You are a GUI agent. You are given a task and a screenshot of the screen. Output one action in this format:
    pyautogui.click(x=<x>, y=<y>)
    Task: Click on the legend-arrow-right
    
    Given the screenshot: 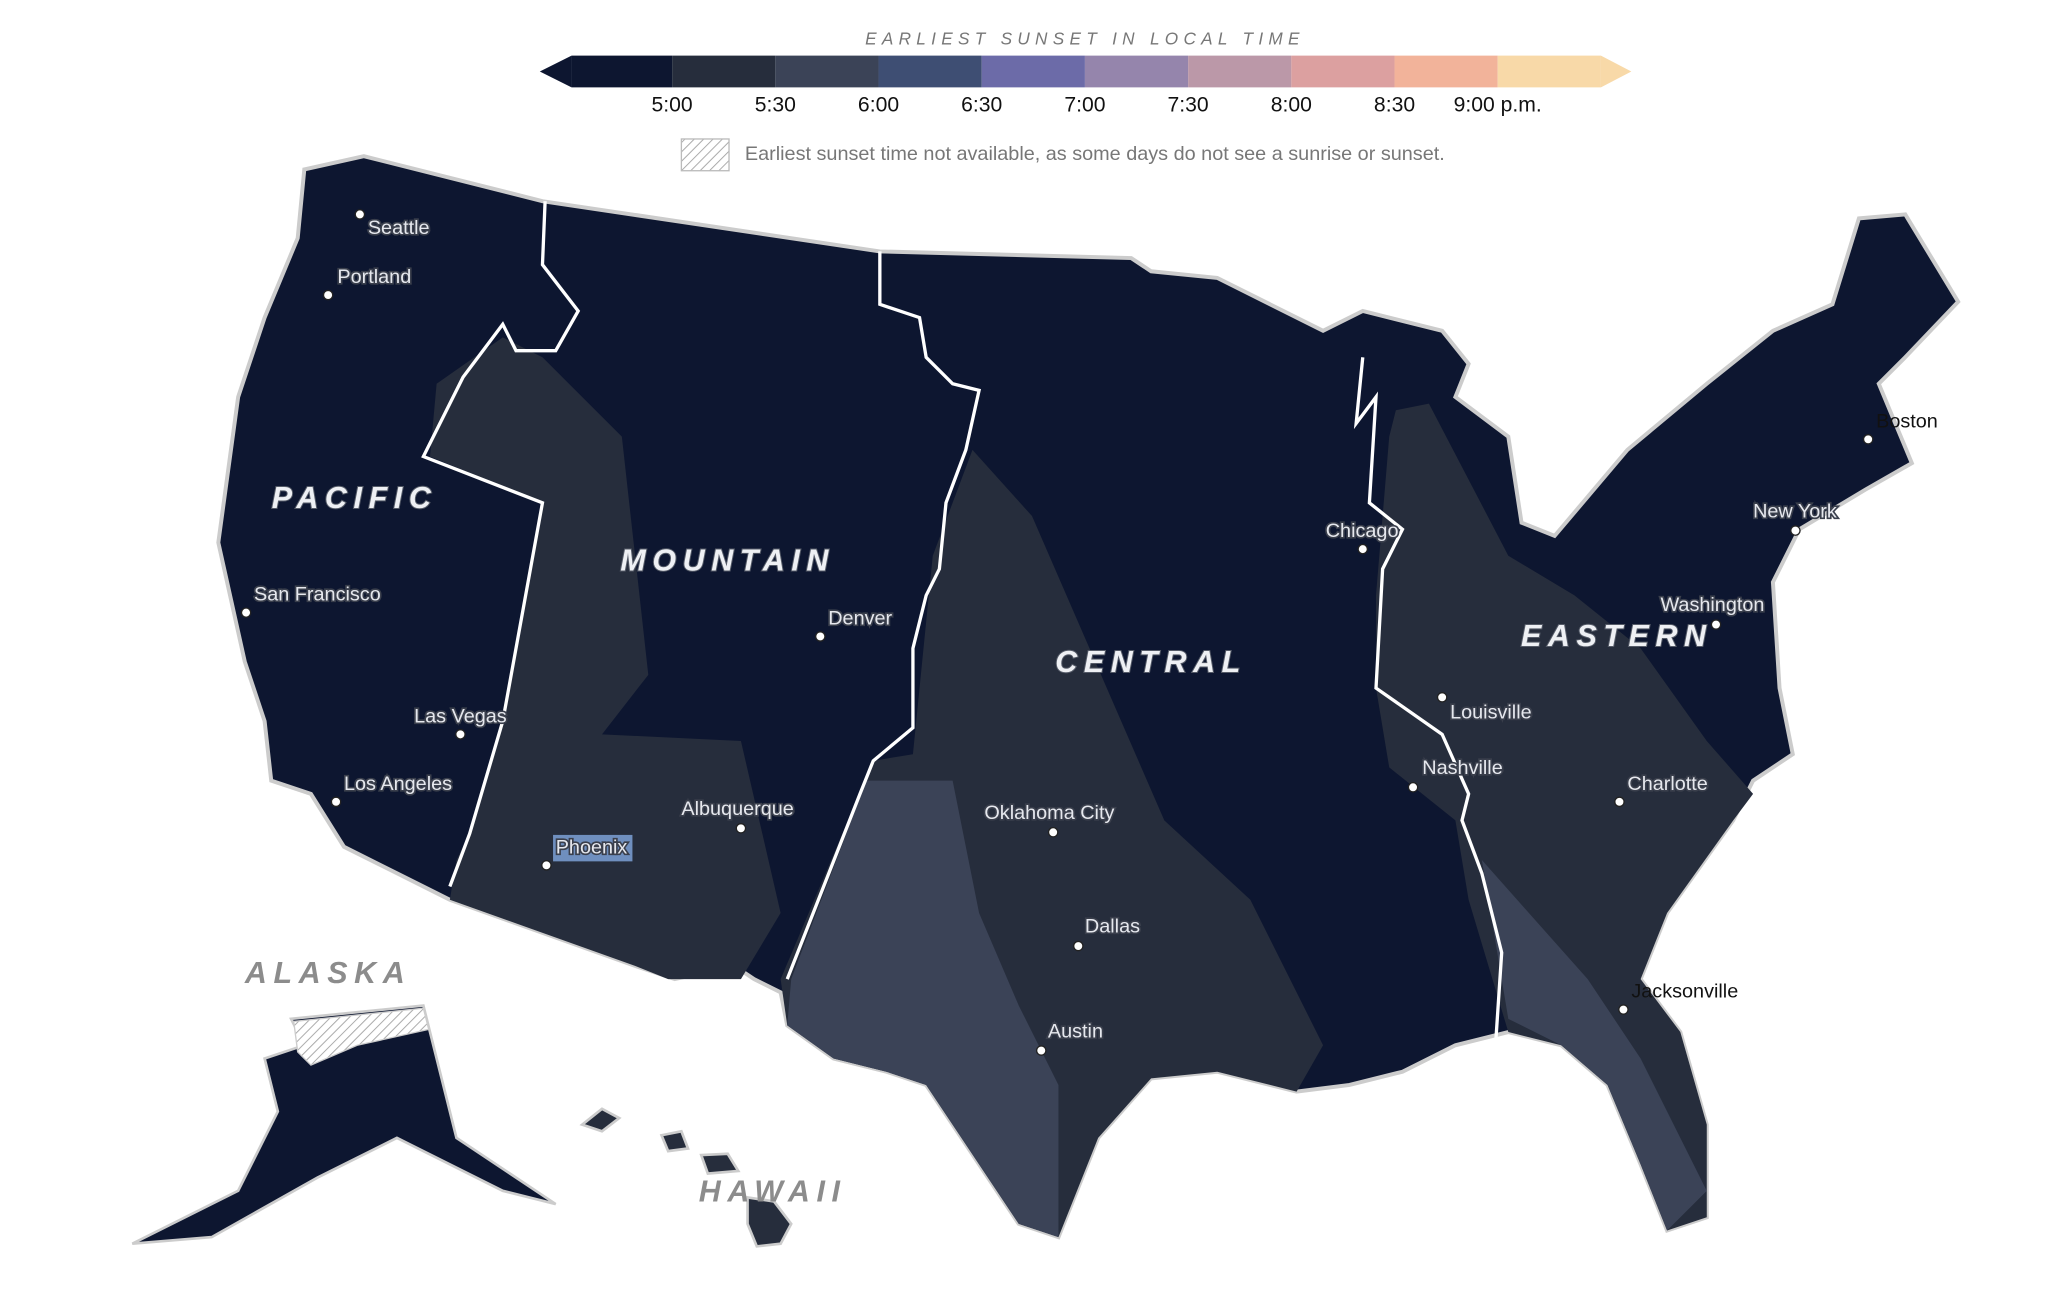 What is the action you would take?
    pyautogui.click(x=1616, y=71)
    